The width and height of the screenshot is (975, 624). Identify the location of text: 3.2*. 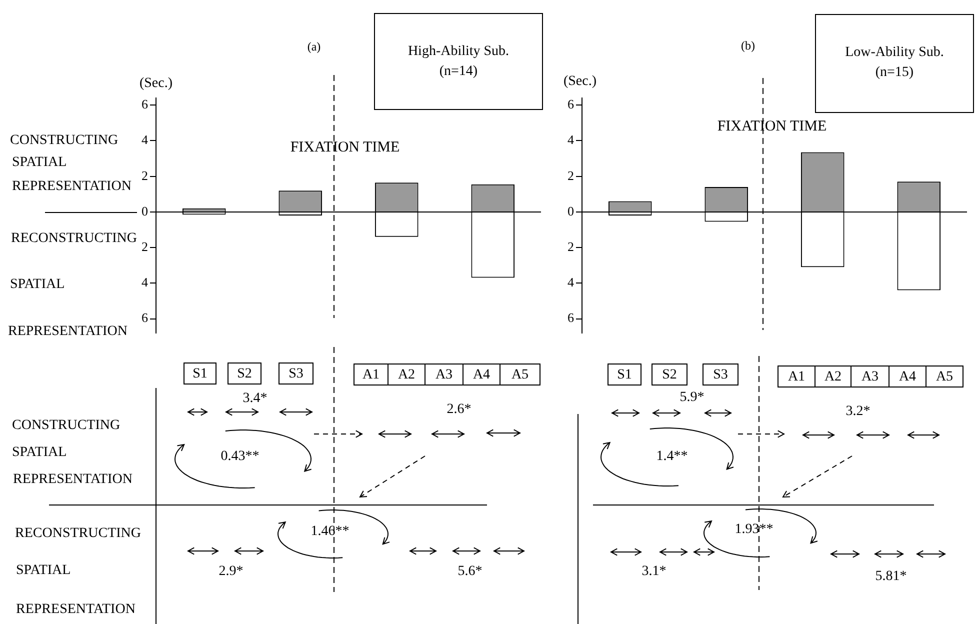
(858, 412).